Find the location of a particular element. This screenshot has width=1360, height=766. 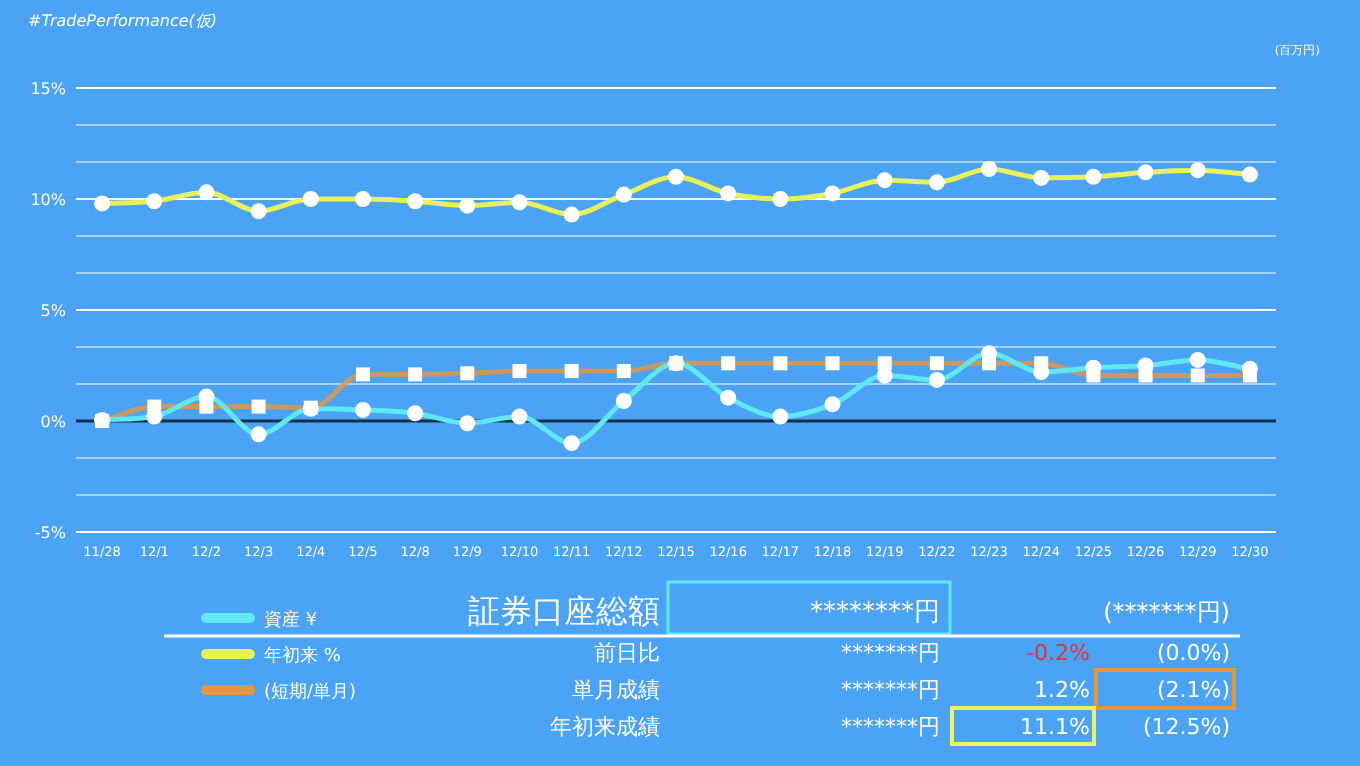

legend-label: 資産 ¥ is located at coordinates (291, 620).